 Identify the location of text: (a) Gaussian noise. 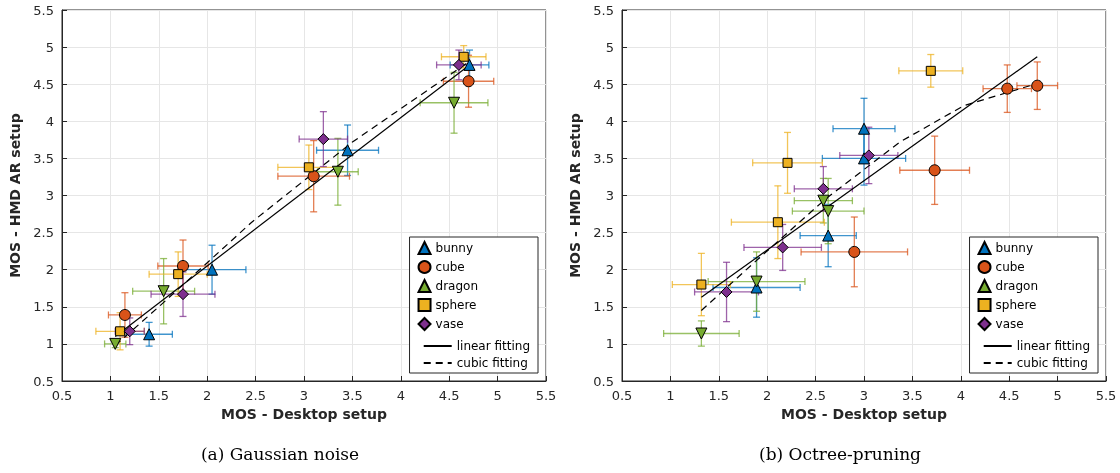
(280, 453).